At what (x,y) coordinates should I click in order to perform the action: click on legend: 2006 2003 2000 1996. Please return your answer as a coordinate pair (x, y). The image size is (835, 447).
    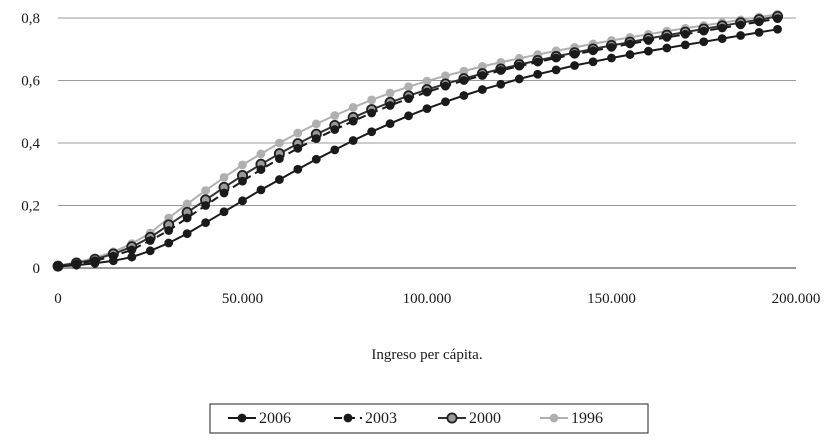
    Looking at the image, I should click on (429, 418).